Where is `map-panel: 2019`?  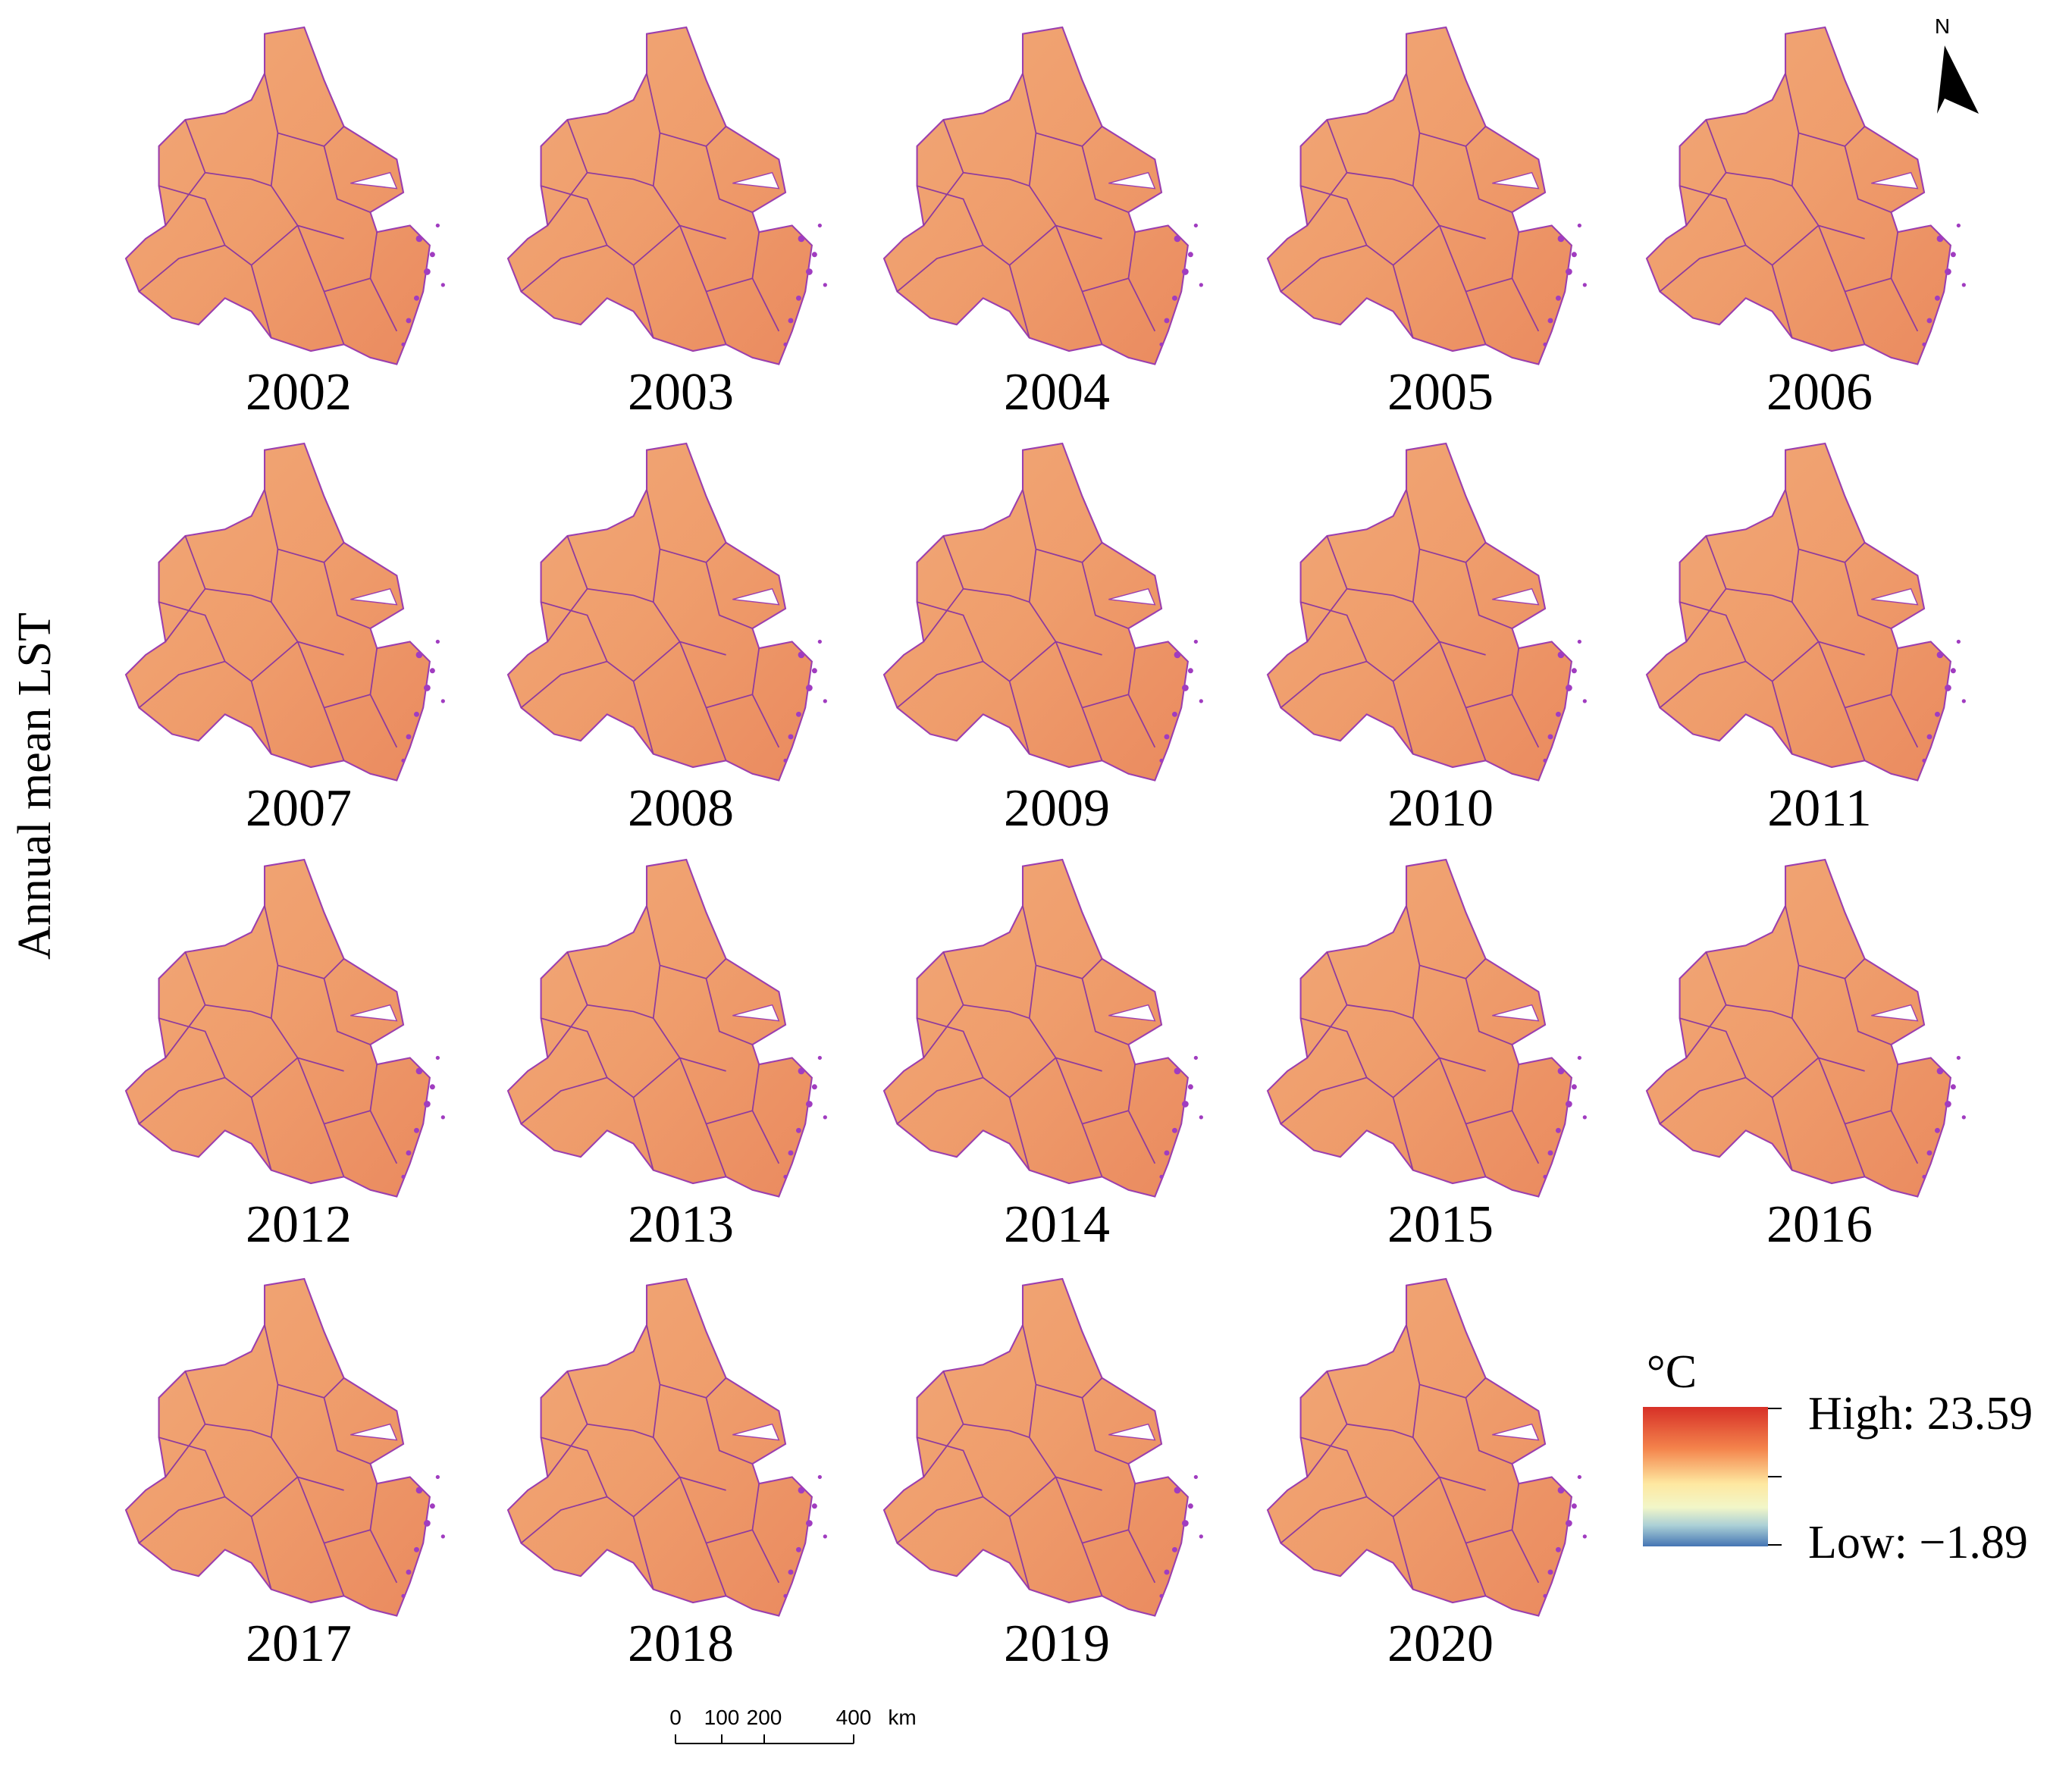
map-panel: 2019 is located at coordinates (1043, 1475).